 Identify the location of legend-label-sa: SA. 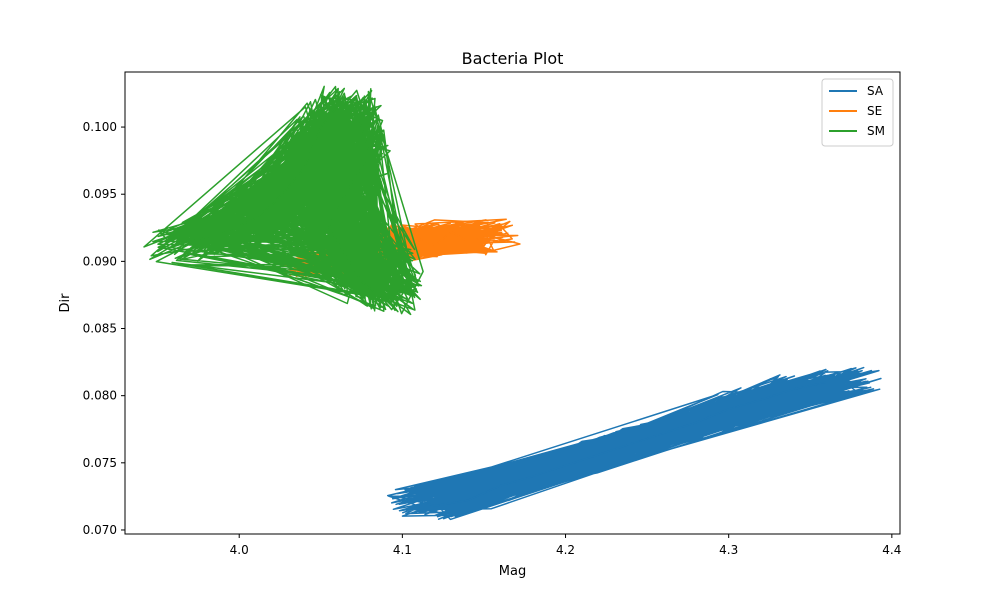
(875, 91).